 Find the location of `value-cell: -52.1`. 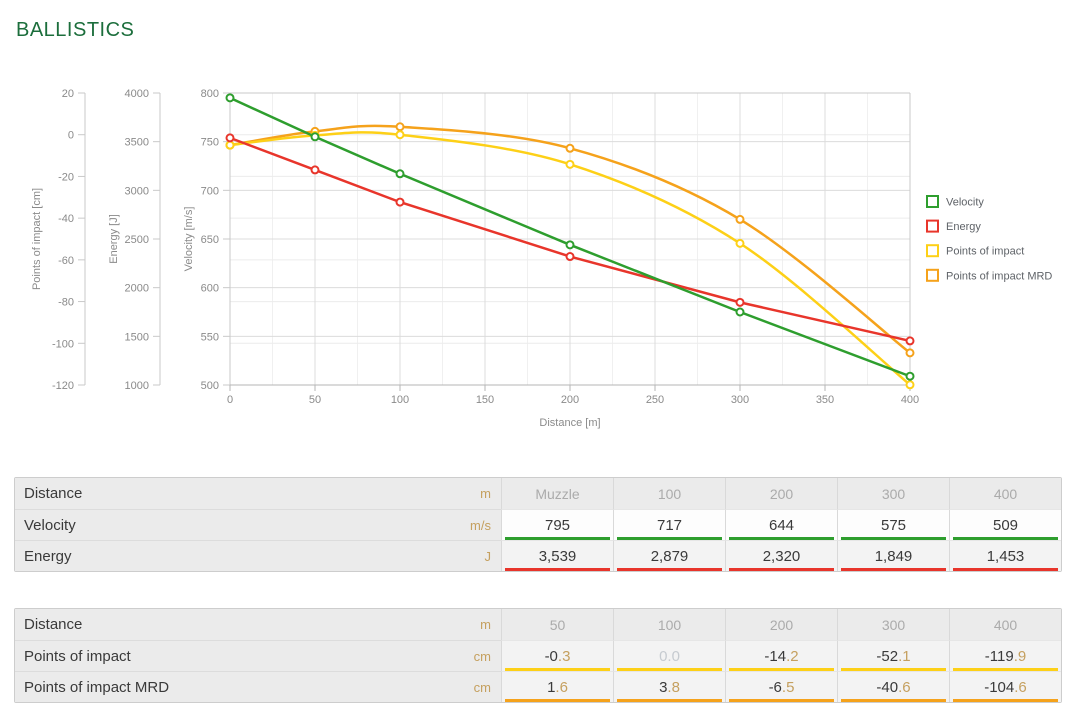

value-cell: -52.1 is located at coordinates (893, 655).